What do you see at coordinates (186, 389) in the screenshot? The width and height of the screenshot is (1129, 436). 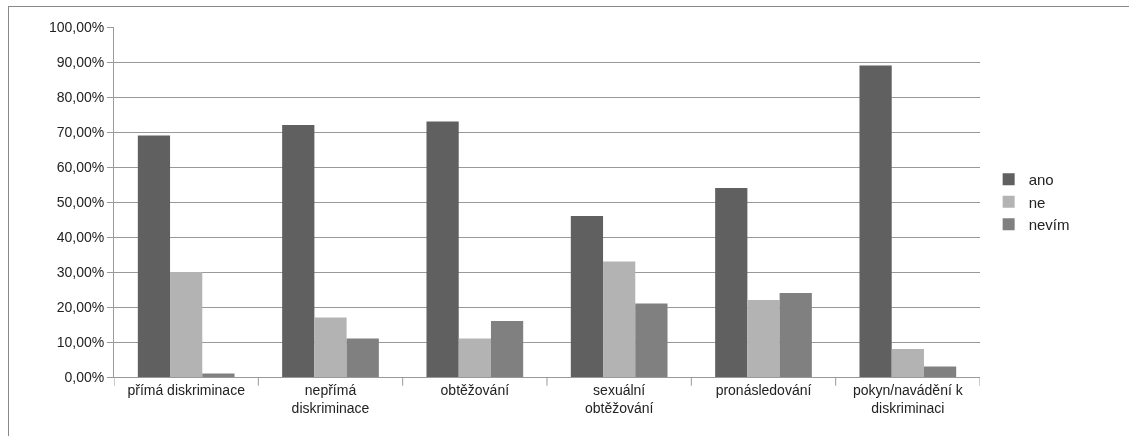 I see `x-tick-label: přímá diskriminace` at bounding box center [186, 389].